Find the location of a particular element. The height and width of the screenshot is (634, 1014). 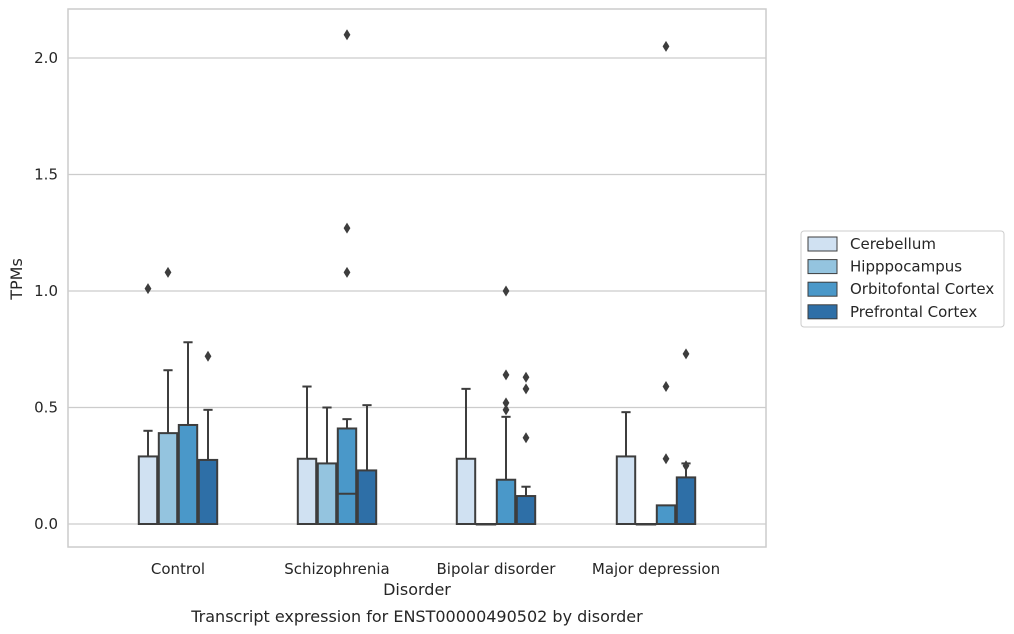

y-tick-label: 0.0 is located at coordinates (46, 524).